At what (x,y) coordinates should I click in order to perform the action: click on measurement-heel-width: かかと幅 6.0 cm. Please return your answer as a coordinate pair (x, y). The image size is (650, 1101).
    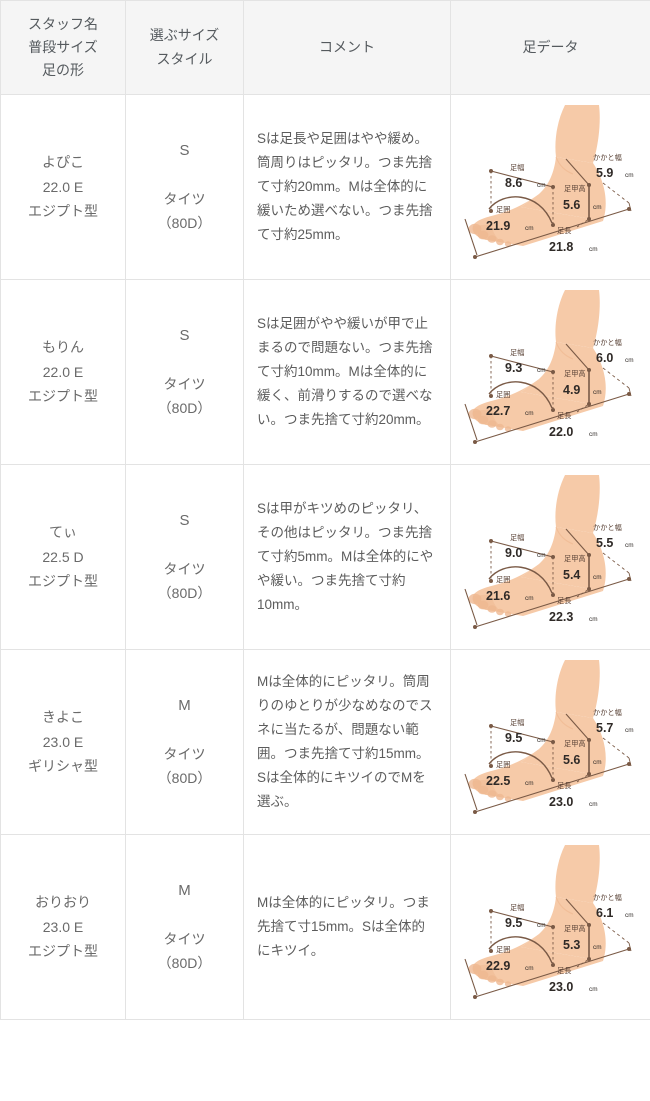
    Looking at the image, I should click on (613, 351).